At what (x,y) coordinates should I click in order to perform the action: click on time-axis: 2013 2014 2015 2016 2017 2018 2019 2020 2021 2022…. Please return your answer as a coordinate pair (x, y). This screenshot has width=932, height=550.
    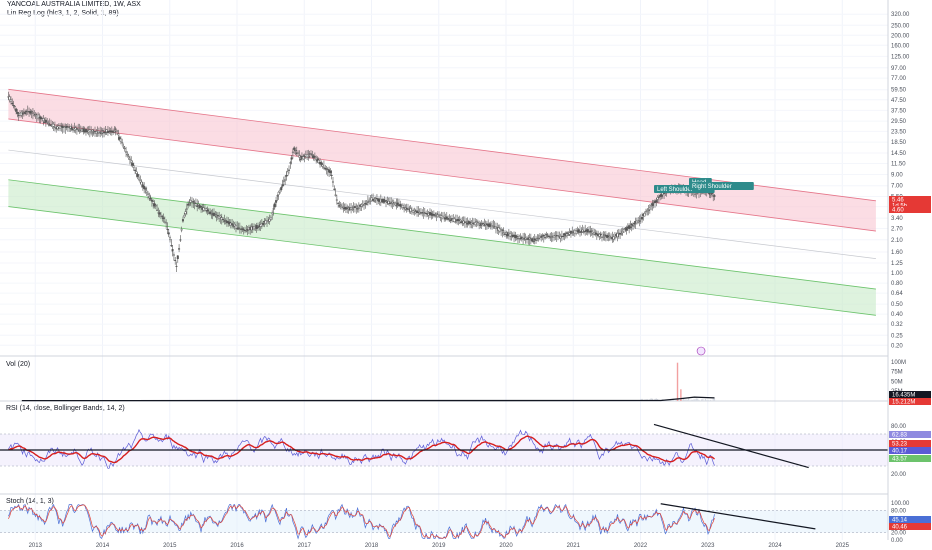
    Looking at the image, I should click on (439, 546).